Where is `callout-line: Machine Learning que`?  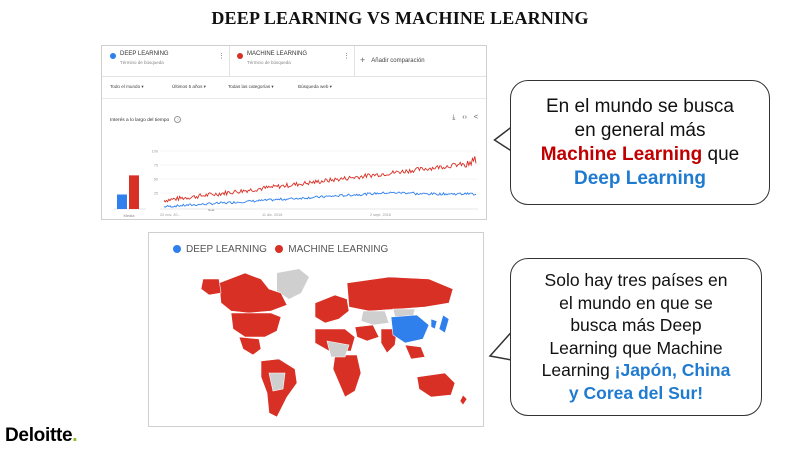 callout-line: Machine Learning que is located at coordinates (640, 155).